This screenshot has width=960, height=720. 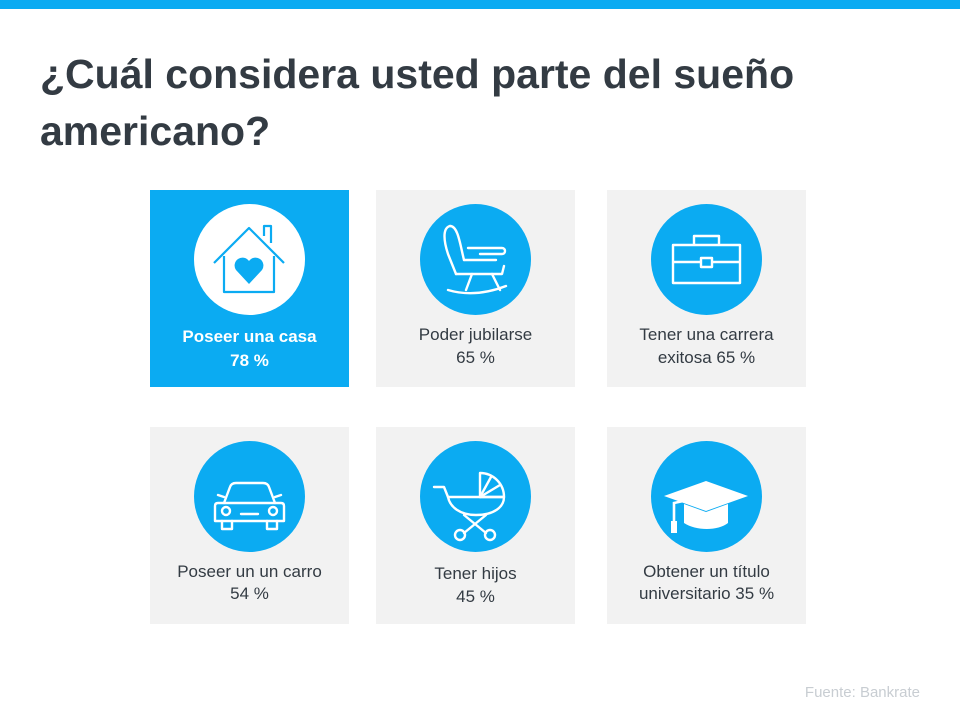 I want to click on card-label-line1: Tener hijos, so click(x=475, y=573).